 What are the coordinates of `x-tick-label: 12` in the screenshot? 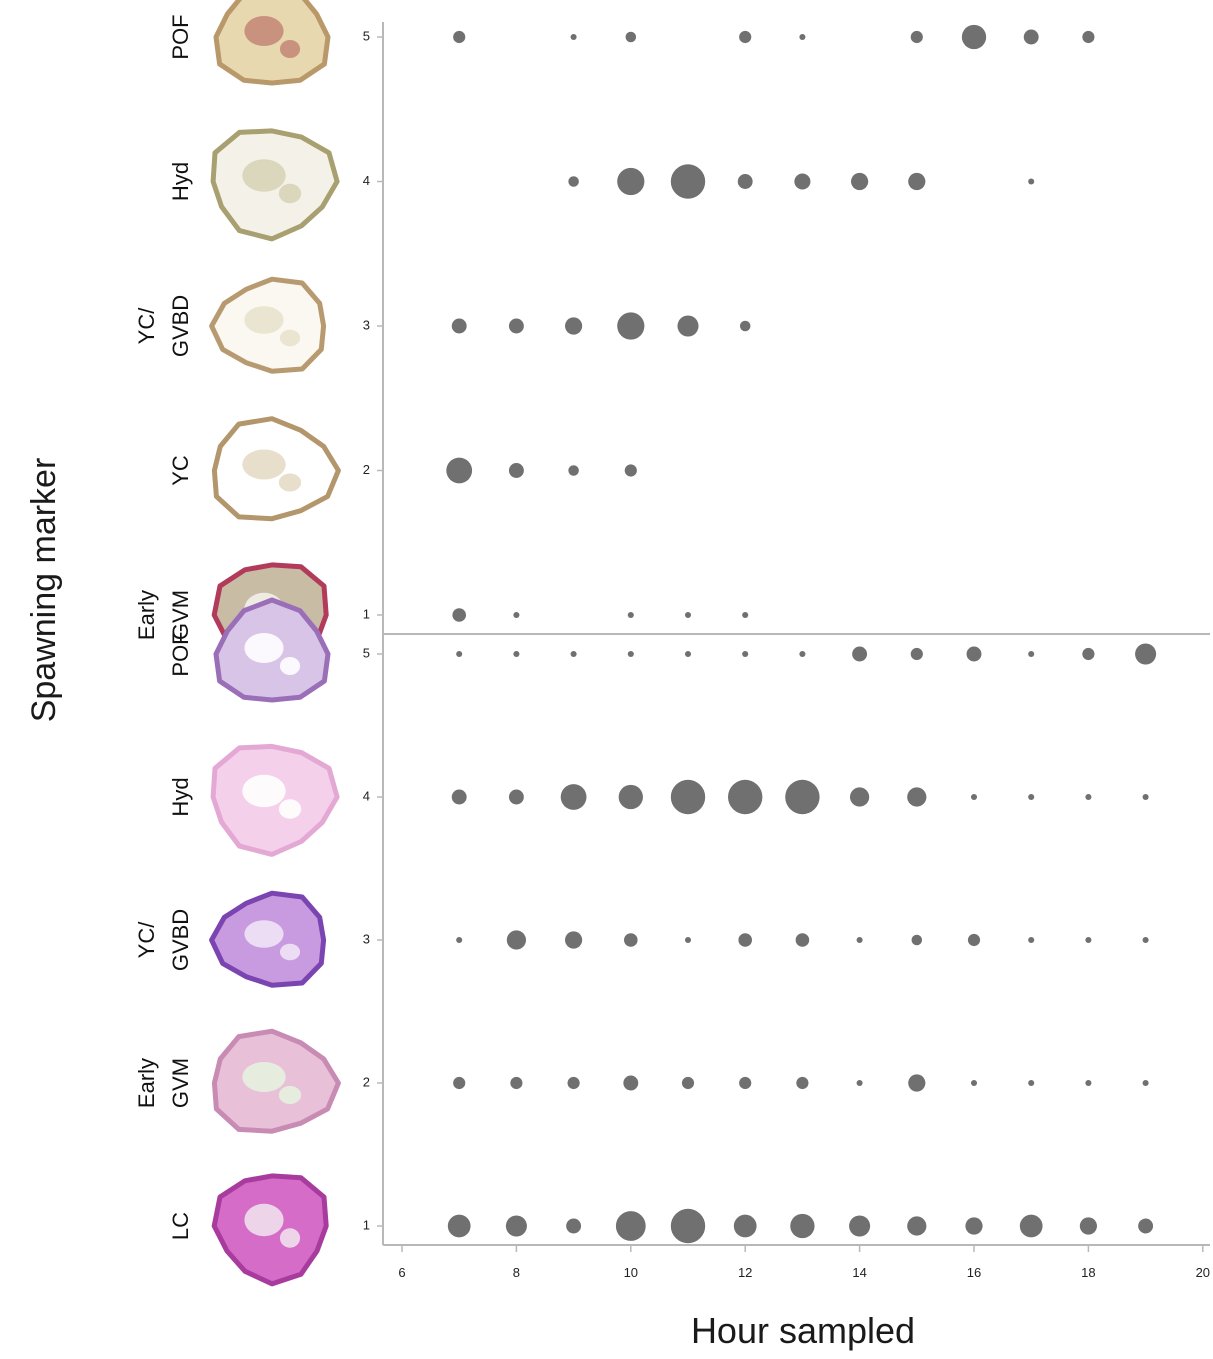 It's located at (745, 1272).